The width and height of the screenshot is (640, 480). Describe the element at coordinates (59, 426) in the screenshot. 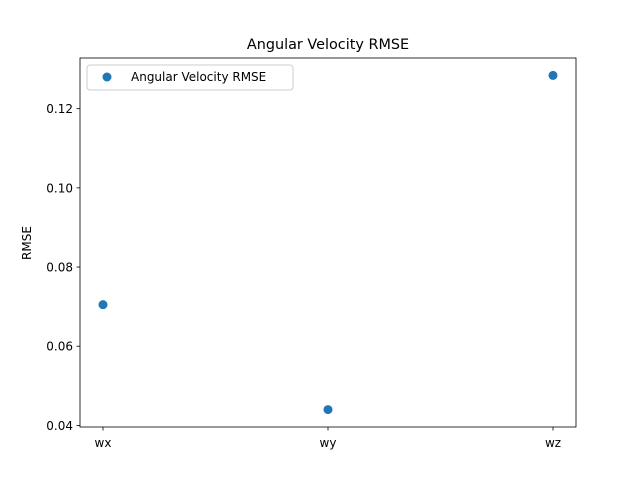

I see `y-tick-label: 0.04` at that location.